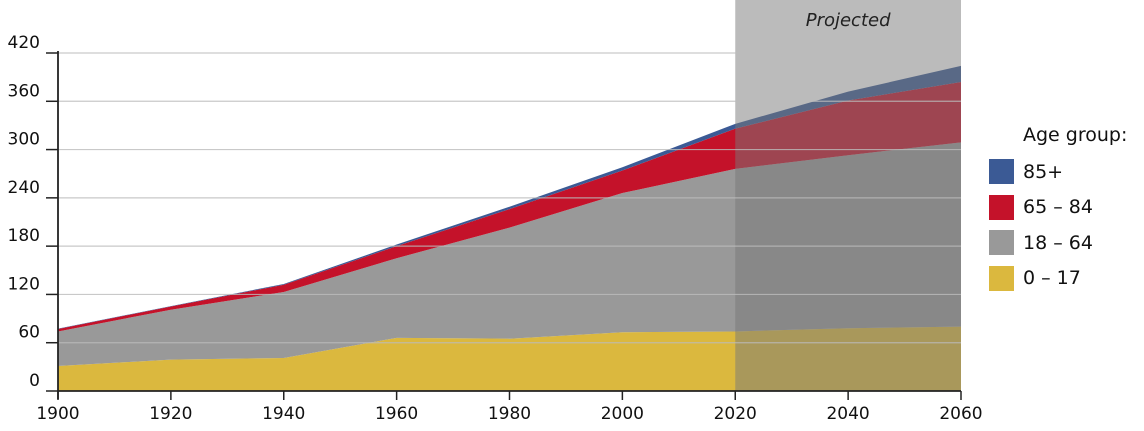 The image size is (1144, 431). I want to click on y-tick-label-4: 240, so click(24, 188).